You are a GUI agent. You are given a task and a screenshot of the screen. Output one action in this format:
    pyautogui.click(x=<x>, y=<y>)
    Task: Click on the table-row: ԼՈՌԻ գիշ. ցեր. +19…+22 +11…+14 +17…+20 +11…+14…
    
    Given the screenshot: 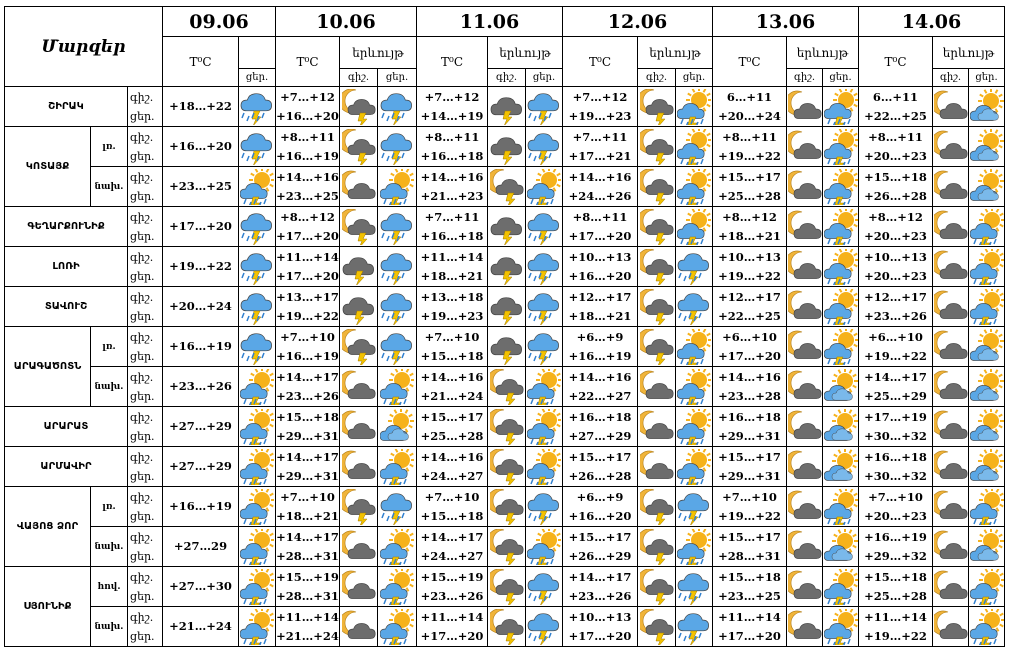 What is the action you would take?
    pyautogui.click(x=504, y=266)
    